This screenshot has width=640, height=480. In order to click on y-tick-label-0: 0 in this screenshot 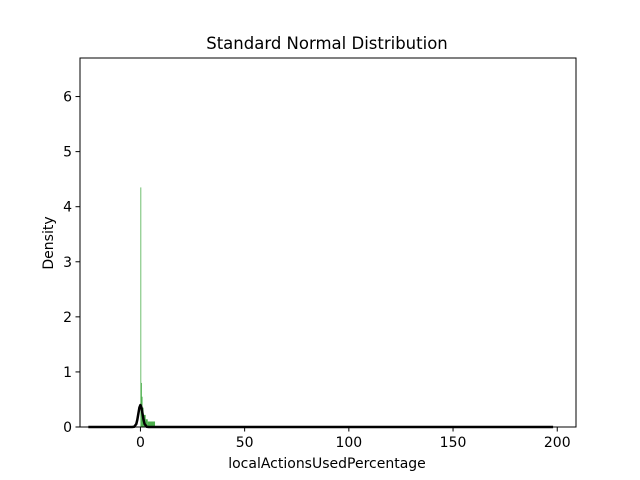, I will do `click(67, 428)`.